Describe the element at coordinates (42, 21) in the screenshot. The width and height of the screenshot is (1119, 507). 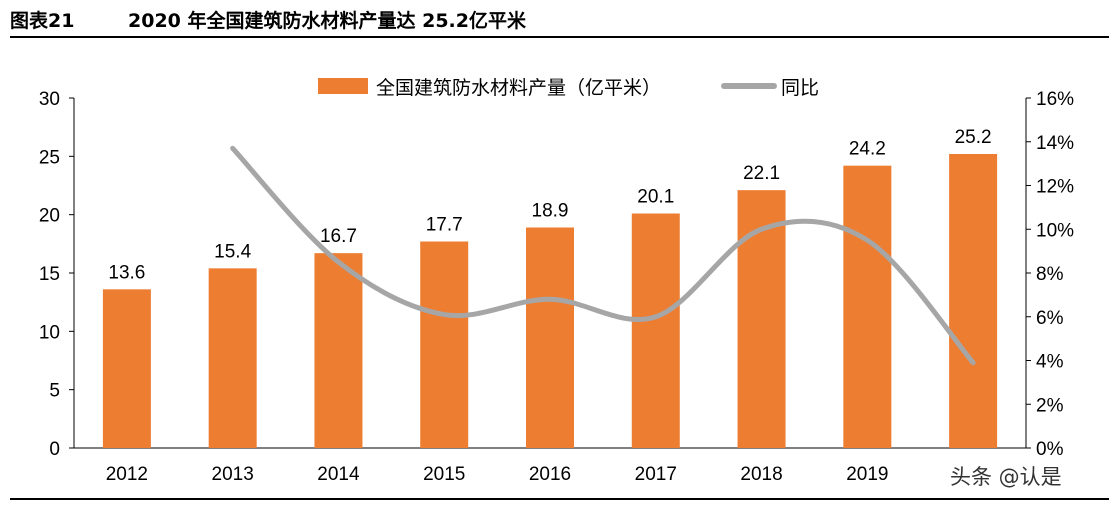
I see `figure-number: 图表21` at that location.